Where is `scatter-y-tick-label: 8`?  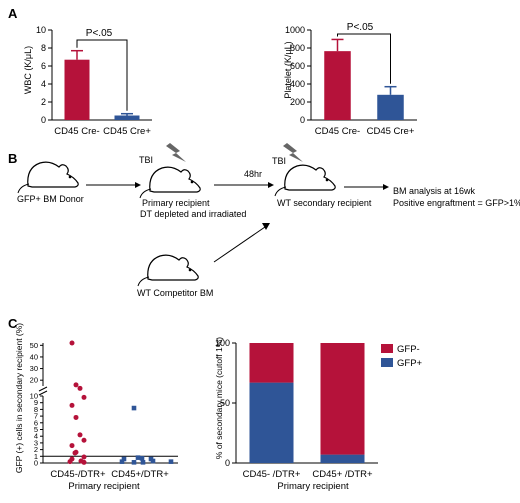 scatter-y-tick-label: 8 is located at coordinates (36, 409).